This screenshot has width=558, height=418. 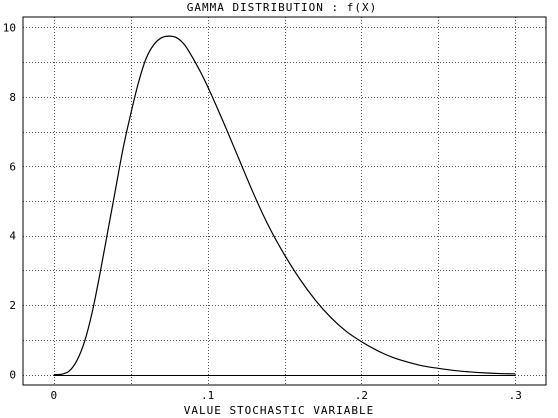 I want to click on x-tick-label: 0, so click(x=53, y=395).